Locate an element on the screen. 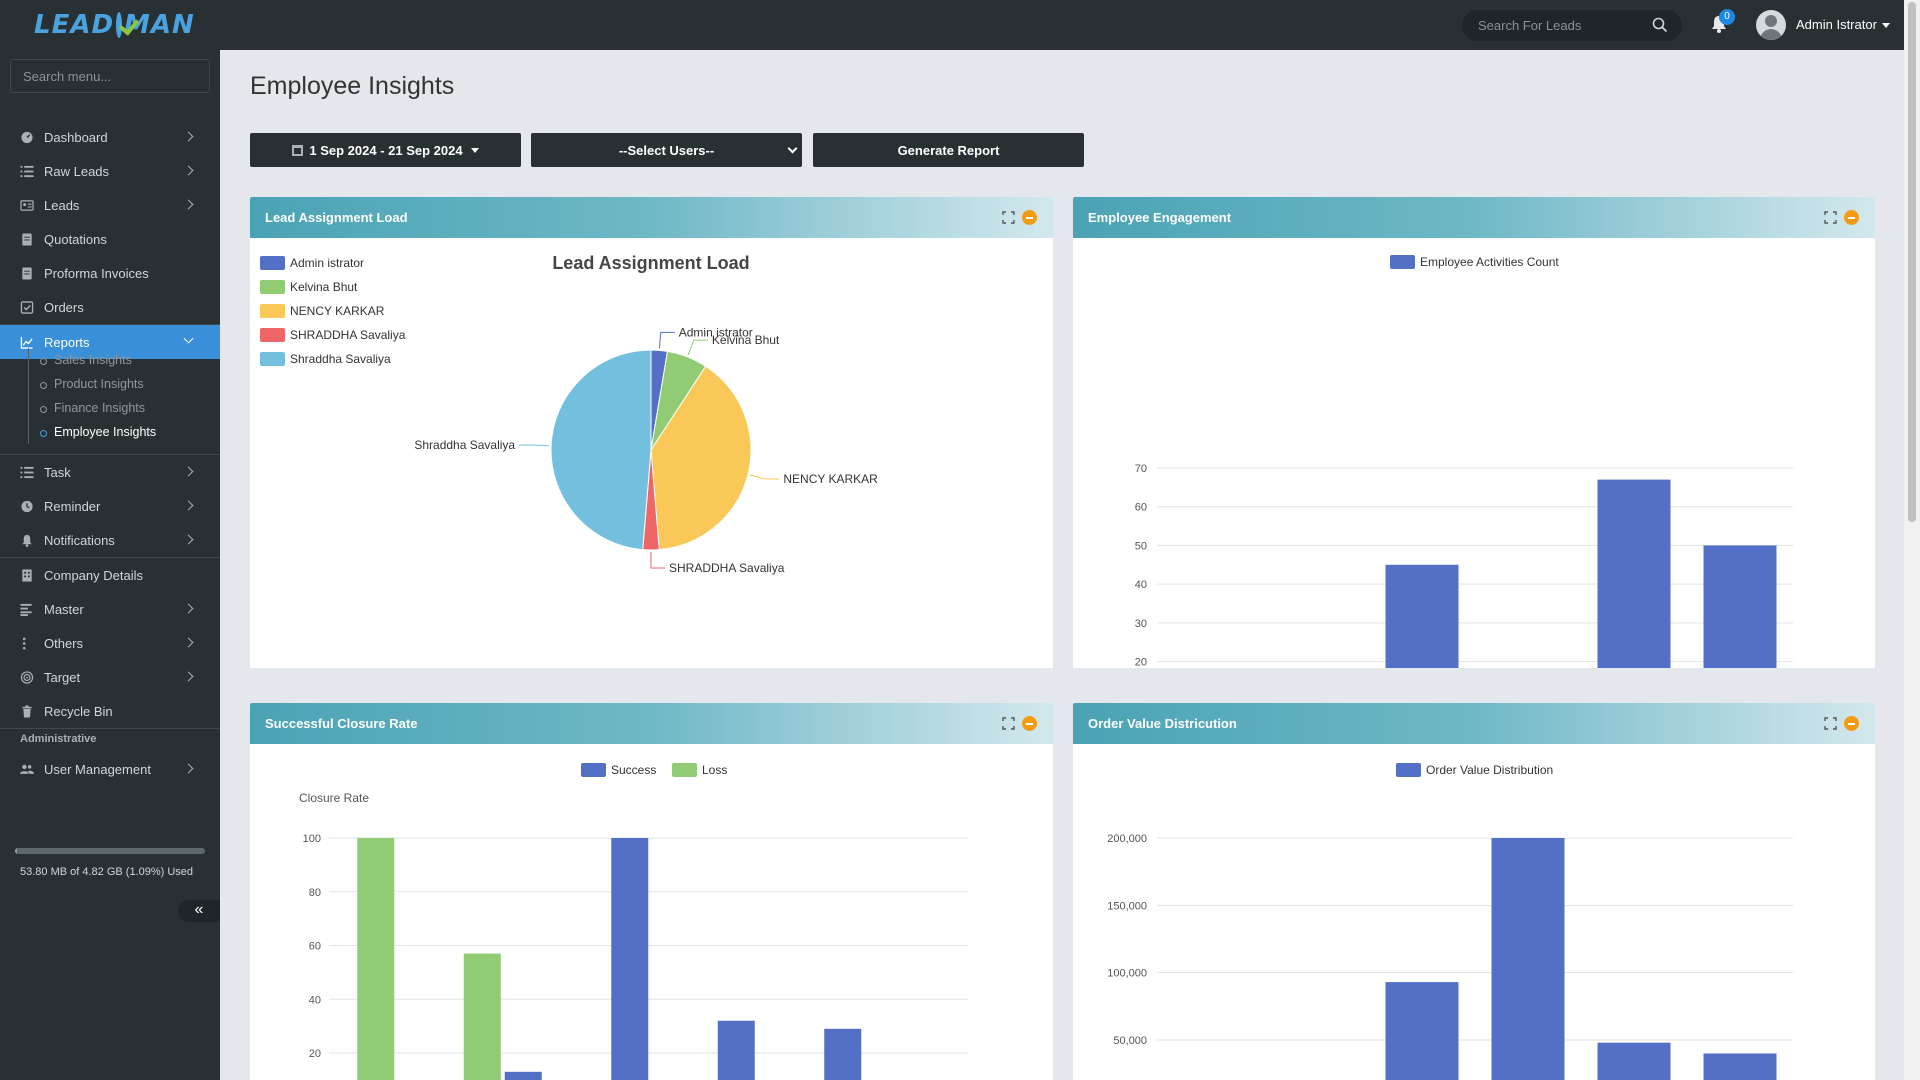 The image size is (1920, 1080). sidebar-item-label: Reports is located at coordinates (67, 342).